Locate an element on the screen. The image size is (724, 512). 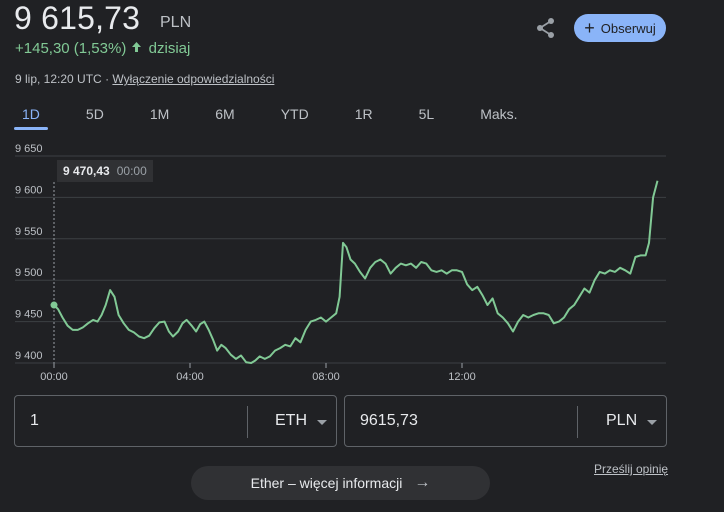
tooltip-value: 9 470,43 is located at coordinates (86, 171).